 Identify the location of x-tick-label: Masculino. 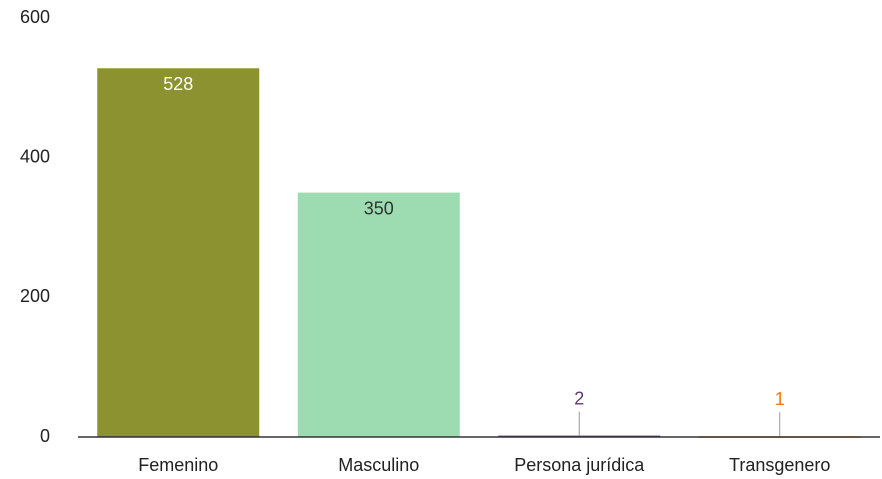
(378, 465).